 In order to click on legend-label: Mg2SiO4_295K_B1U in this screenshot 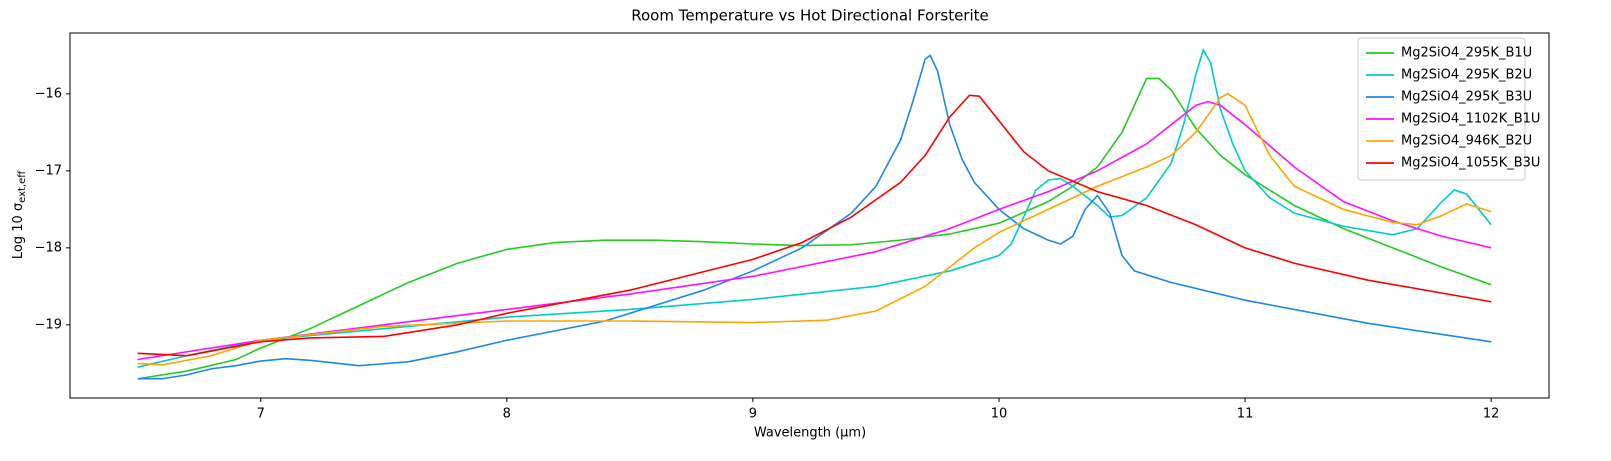, I will do `click(1466, 53)`.